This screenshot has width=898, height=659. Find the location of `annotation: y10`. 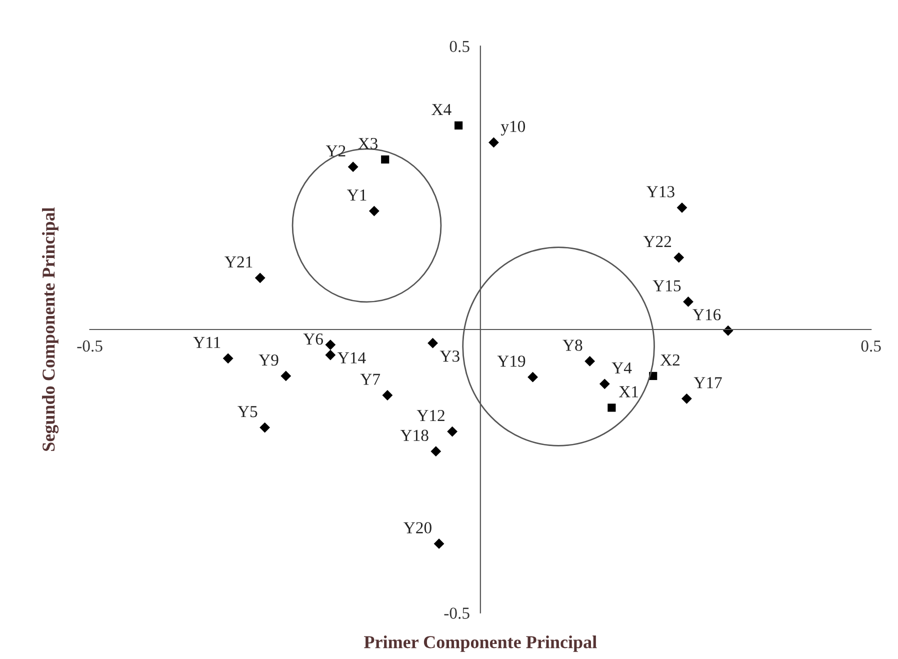

annotation: y10 is located at coordinates (513, 128).